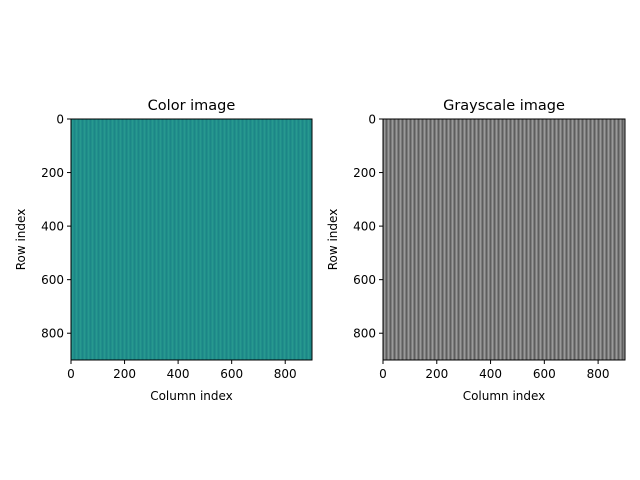 Image resolution: width=640 pixels, height=480 pixels. I want to click on grayscale-image-x-tick-label: 0, so click(383, 374).